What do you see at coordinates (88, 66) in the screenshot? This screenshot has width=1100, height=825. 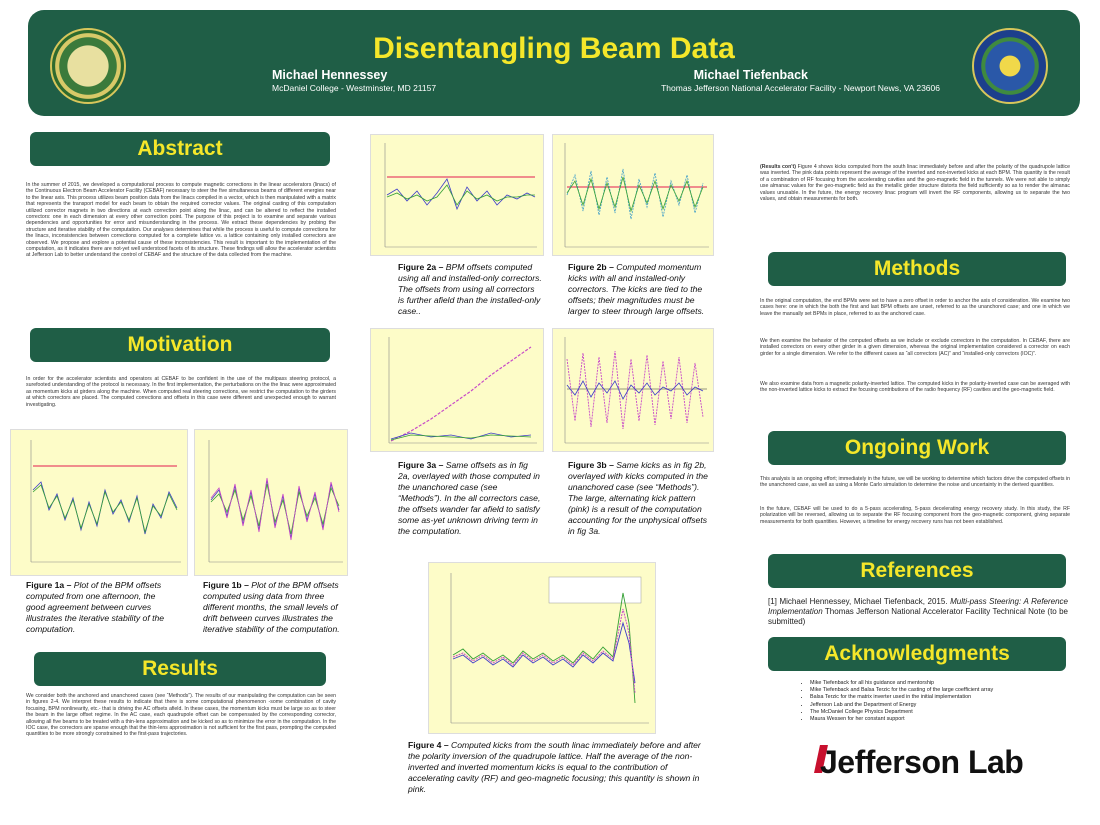 I see `mcdaniel-seal-icon` at bounding box center [88, 66].